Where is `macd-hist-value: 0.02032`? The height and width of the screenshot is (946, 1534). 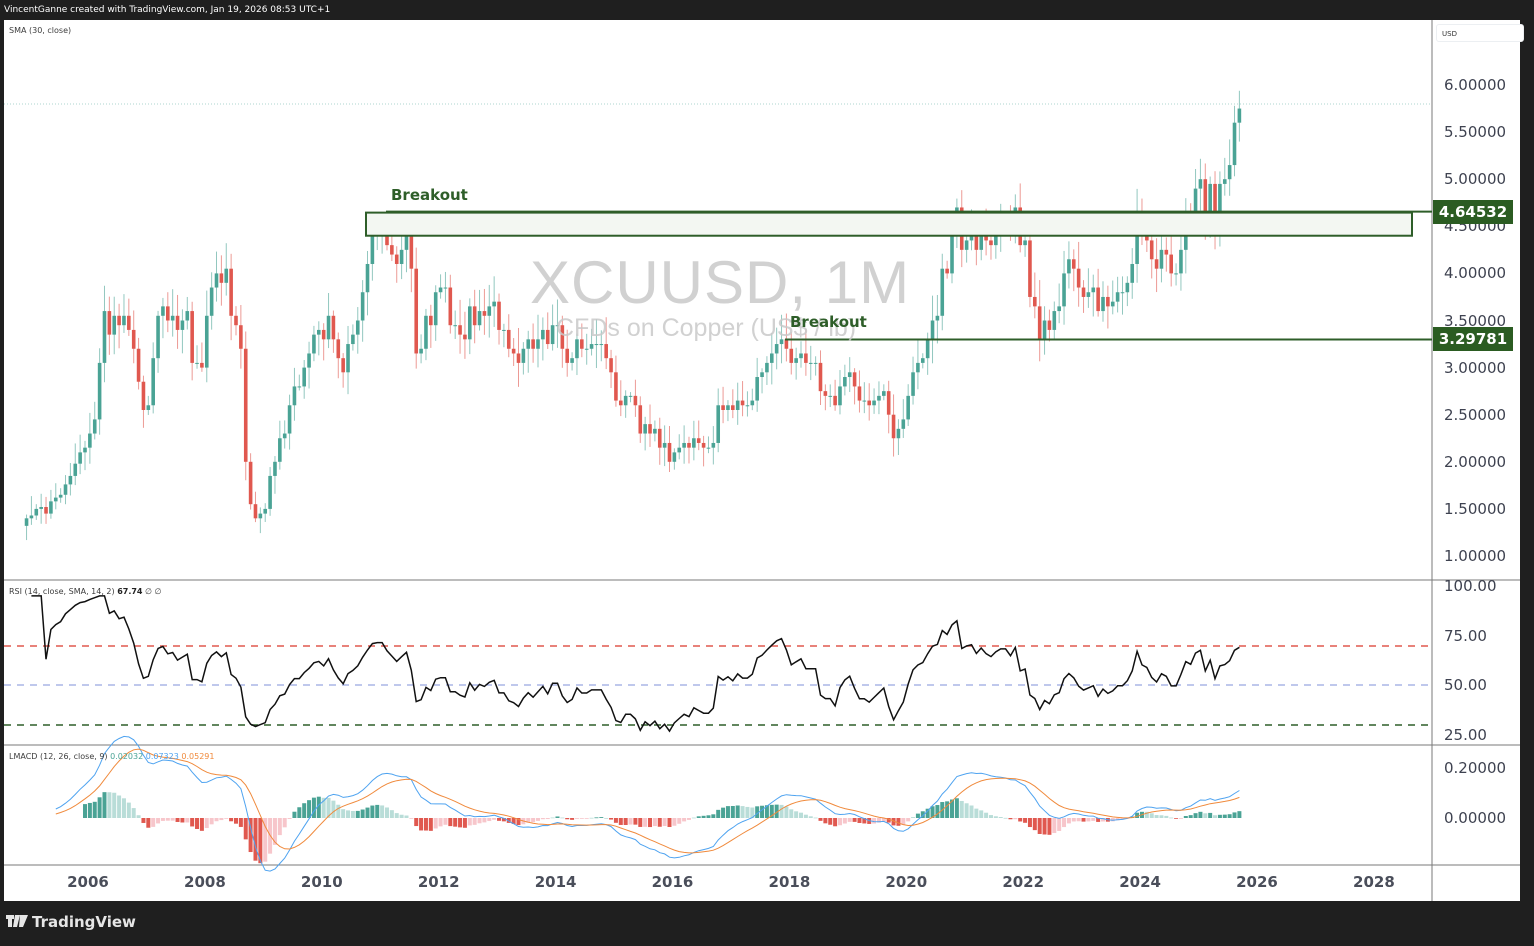
macd-hist-value: 0.02032 is located at coordinates (127, 756).